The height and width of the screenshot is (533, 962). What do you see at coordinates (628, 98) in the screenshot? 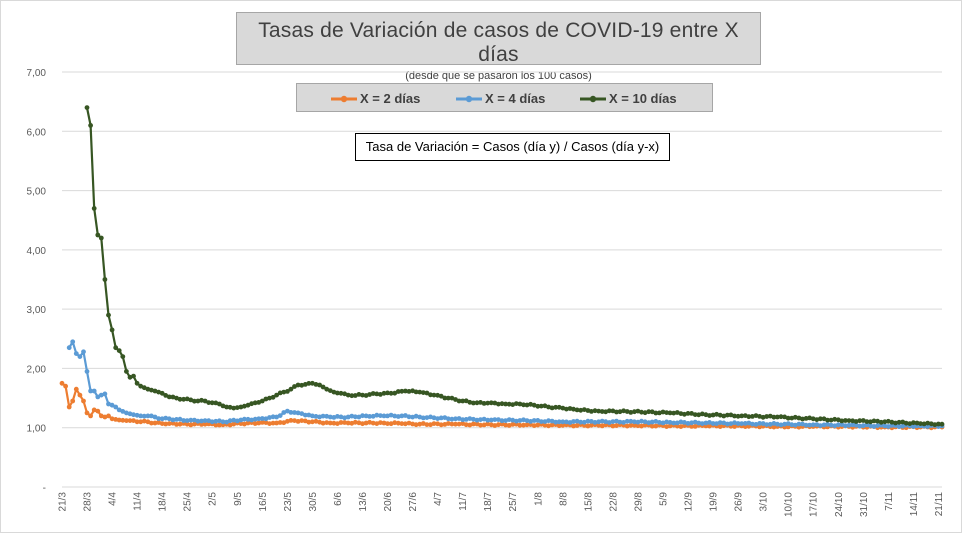
I see `legend-item-series-2: X = 10 días` at bounding box center [628, 98].